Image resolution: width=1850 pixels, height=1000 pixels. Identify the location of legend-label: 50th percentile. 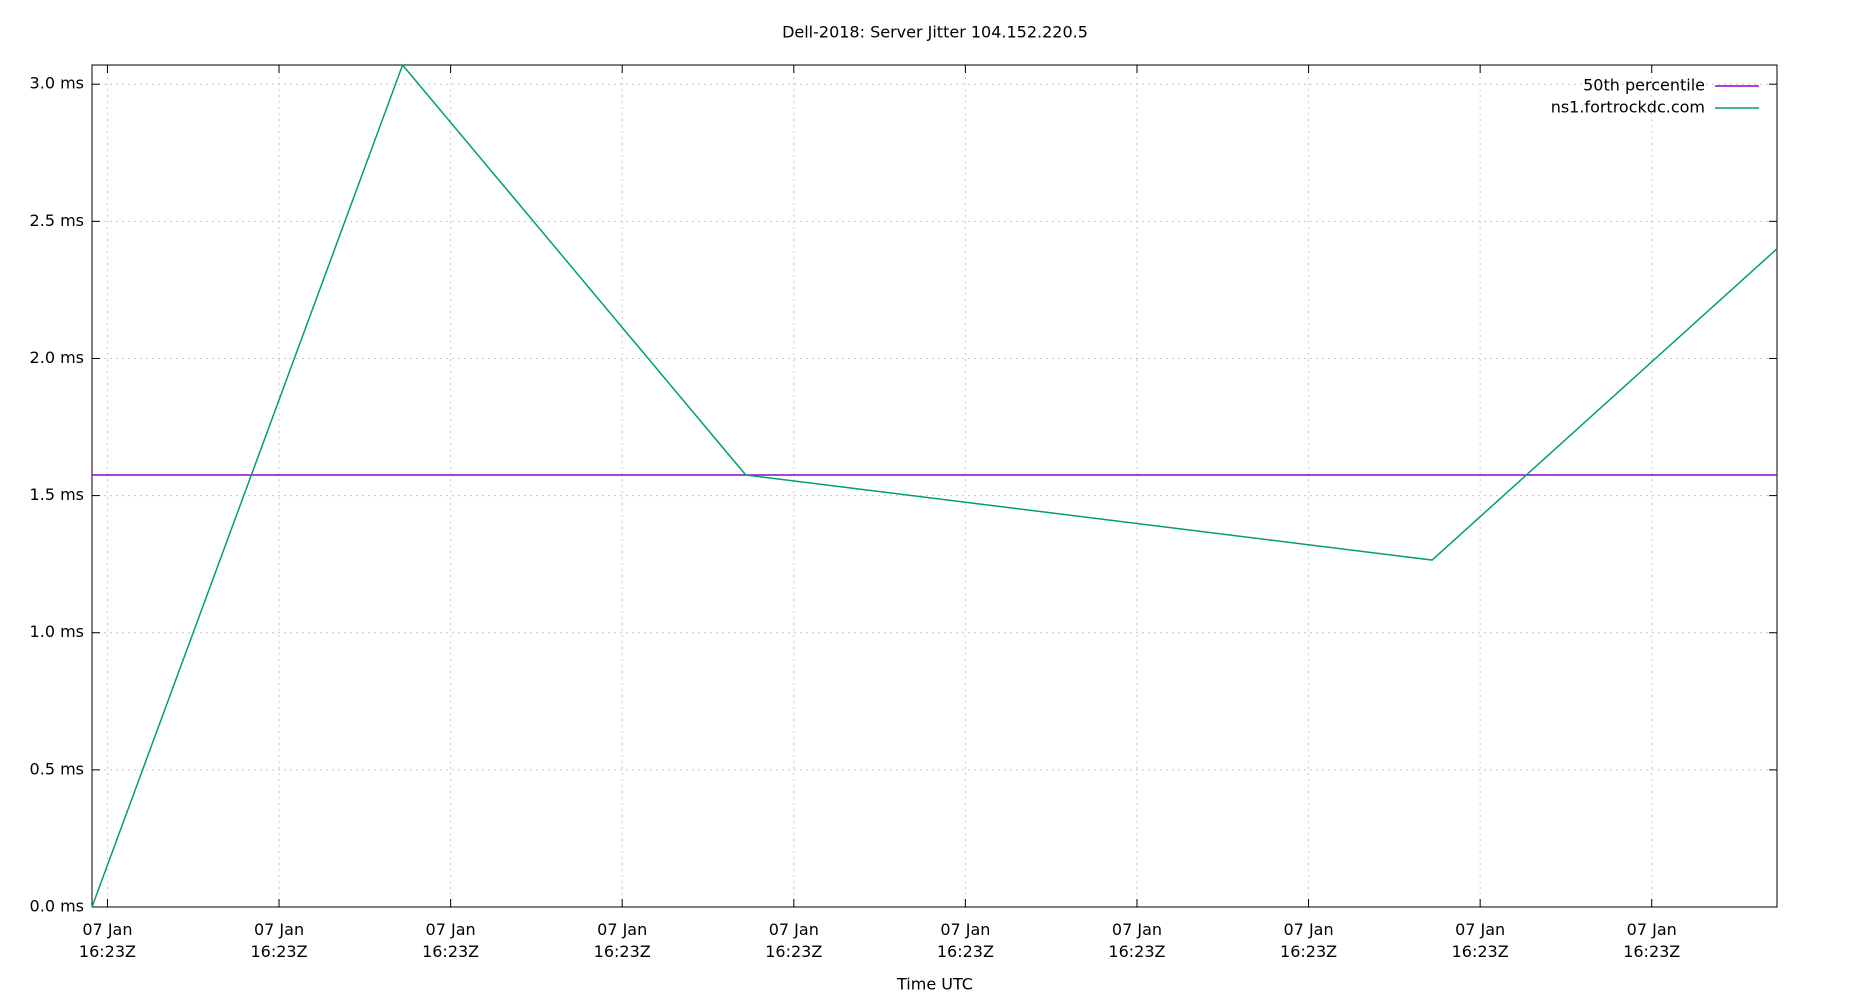
(1644, 85).